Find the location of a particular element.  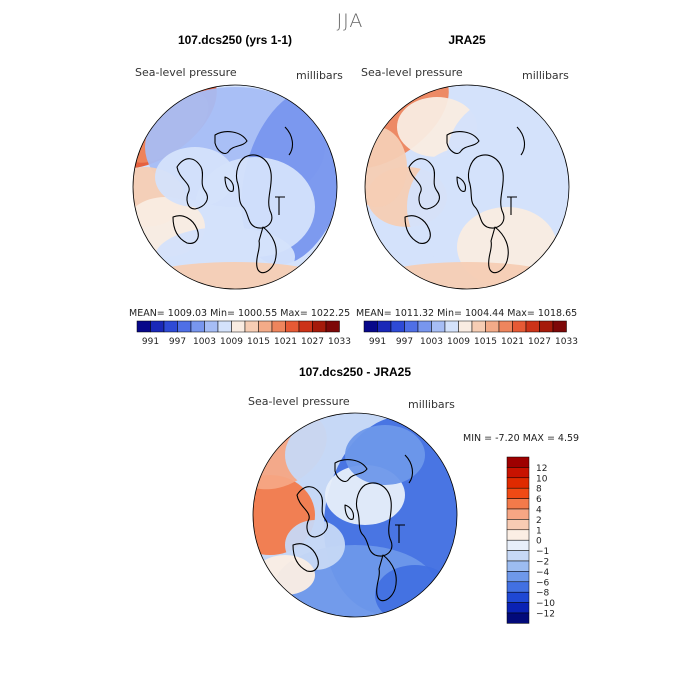

stats-min-label: Min= is located at coordinates (451, 313).